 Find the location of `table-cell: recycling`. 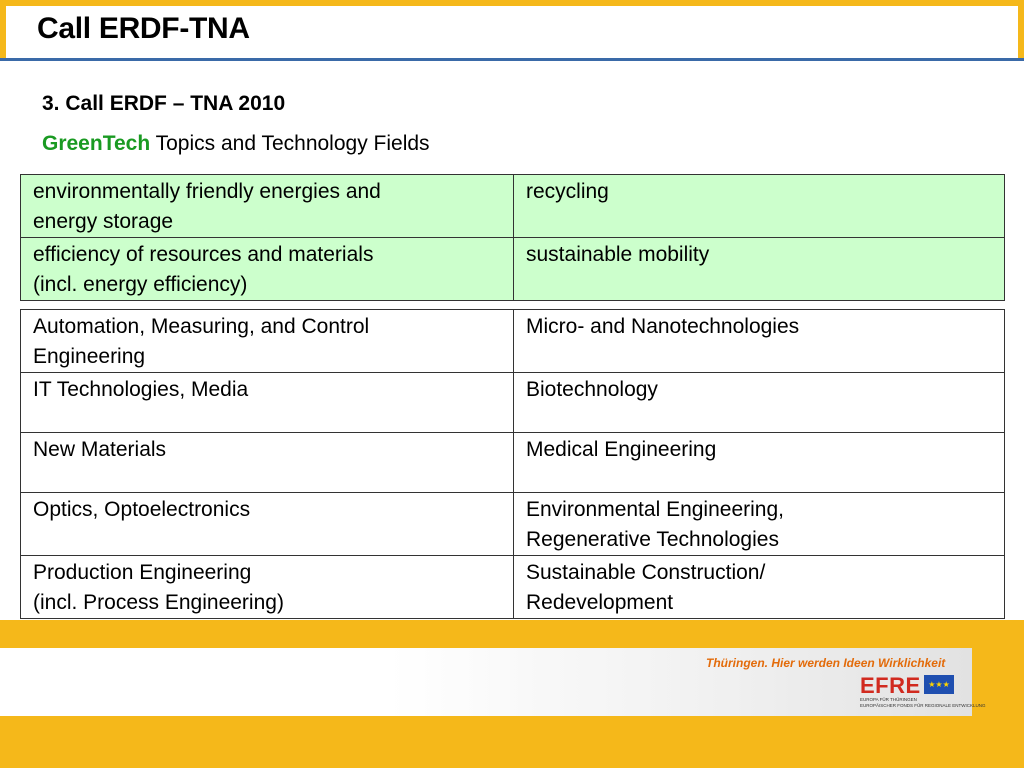

table-cell: recycling is located at coordinates (759, 206).